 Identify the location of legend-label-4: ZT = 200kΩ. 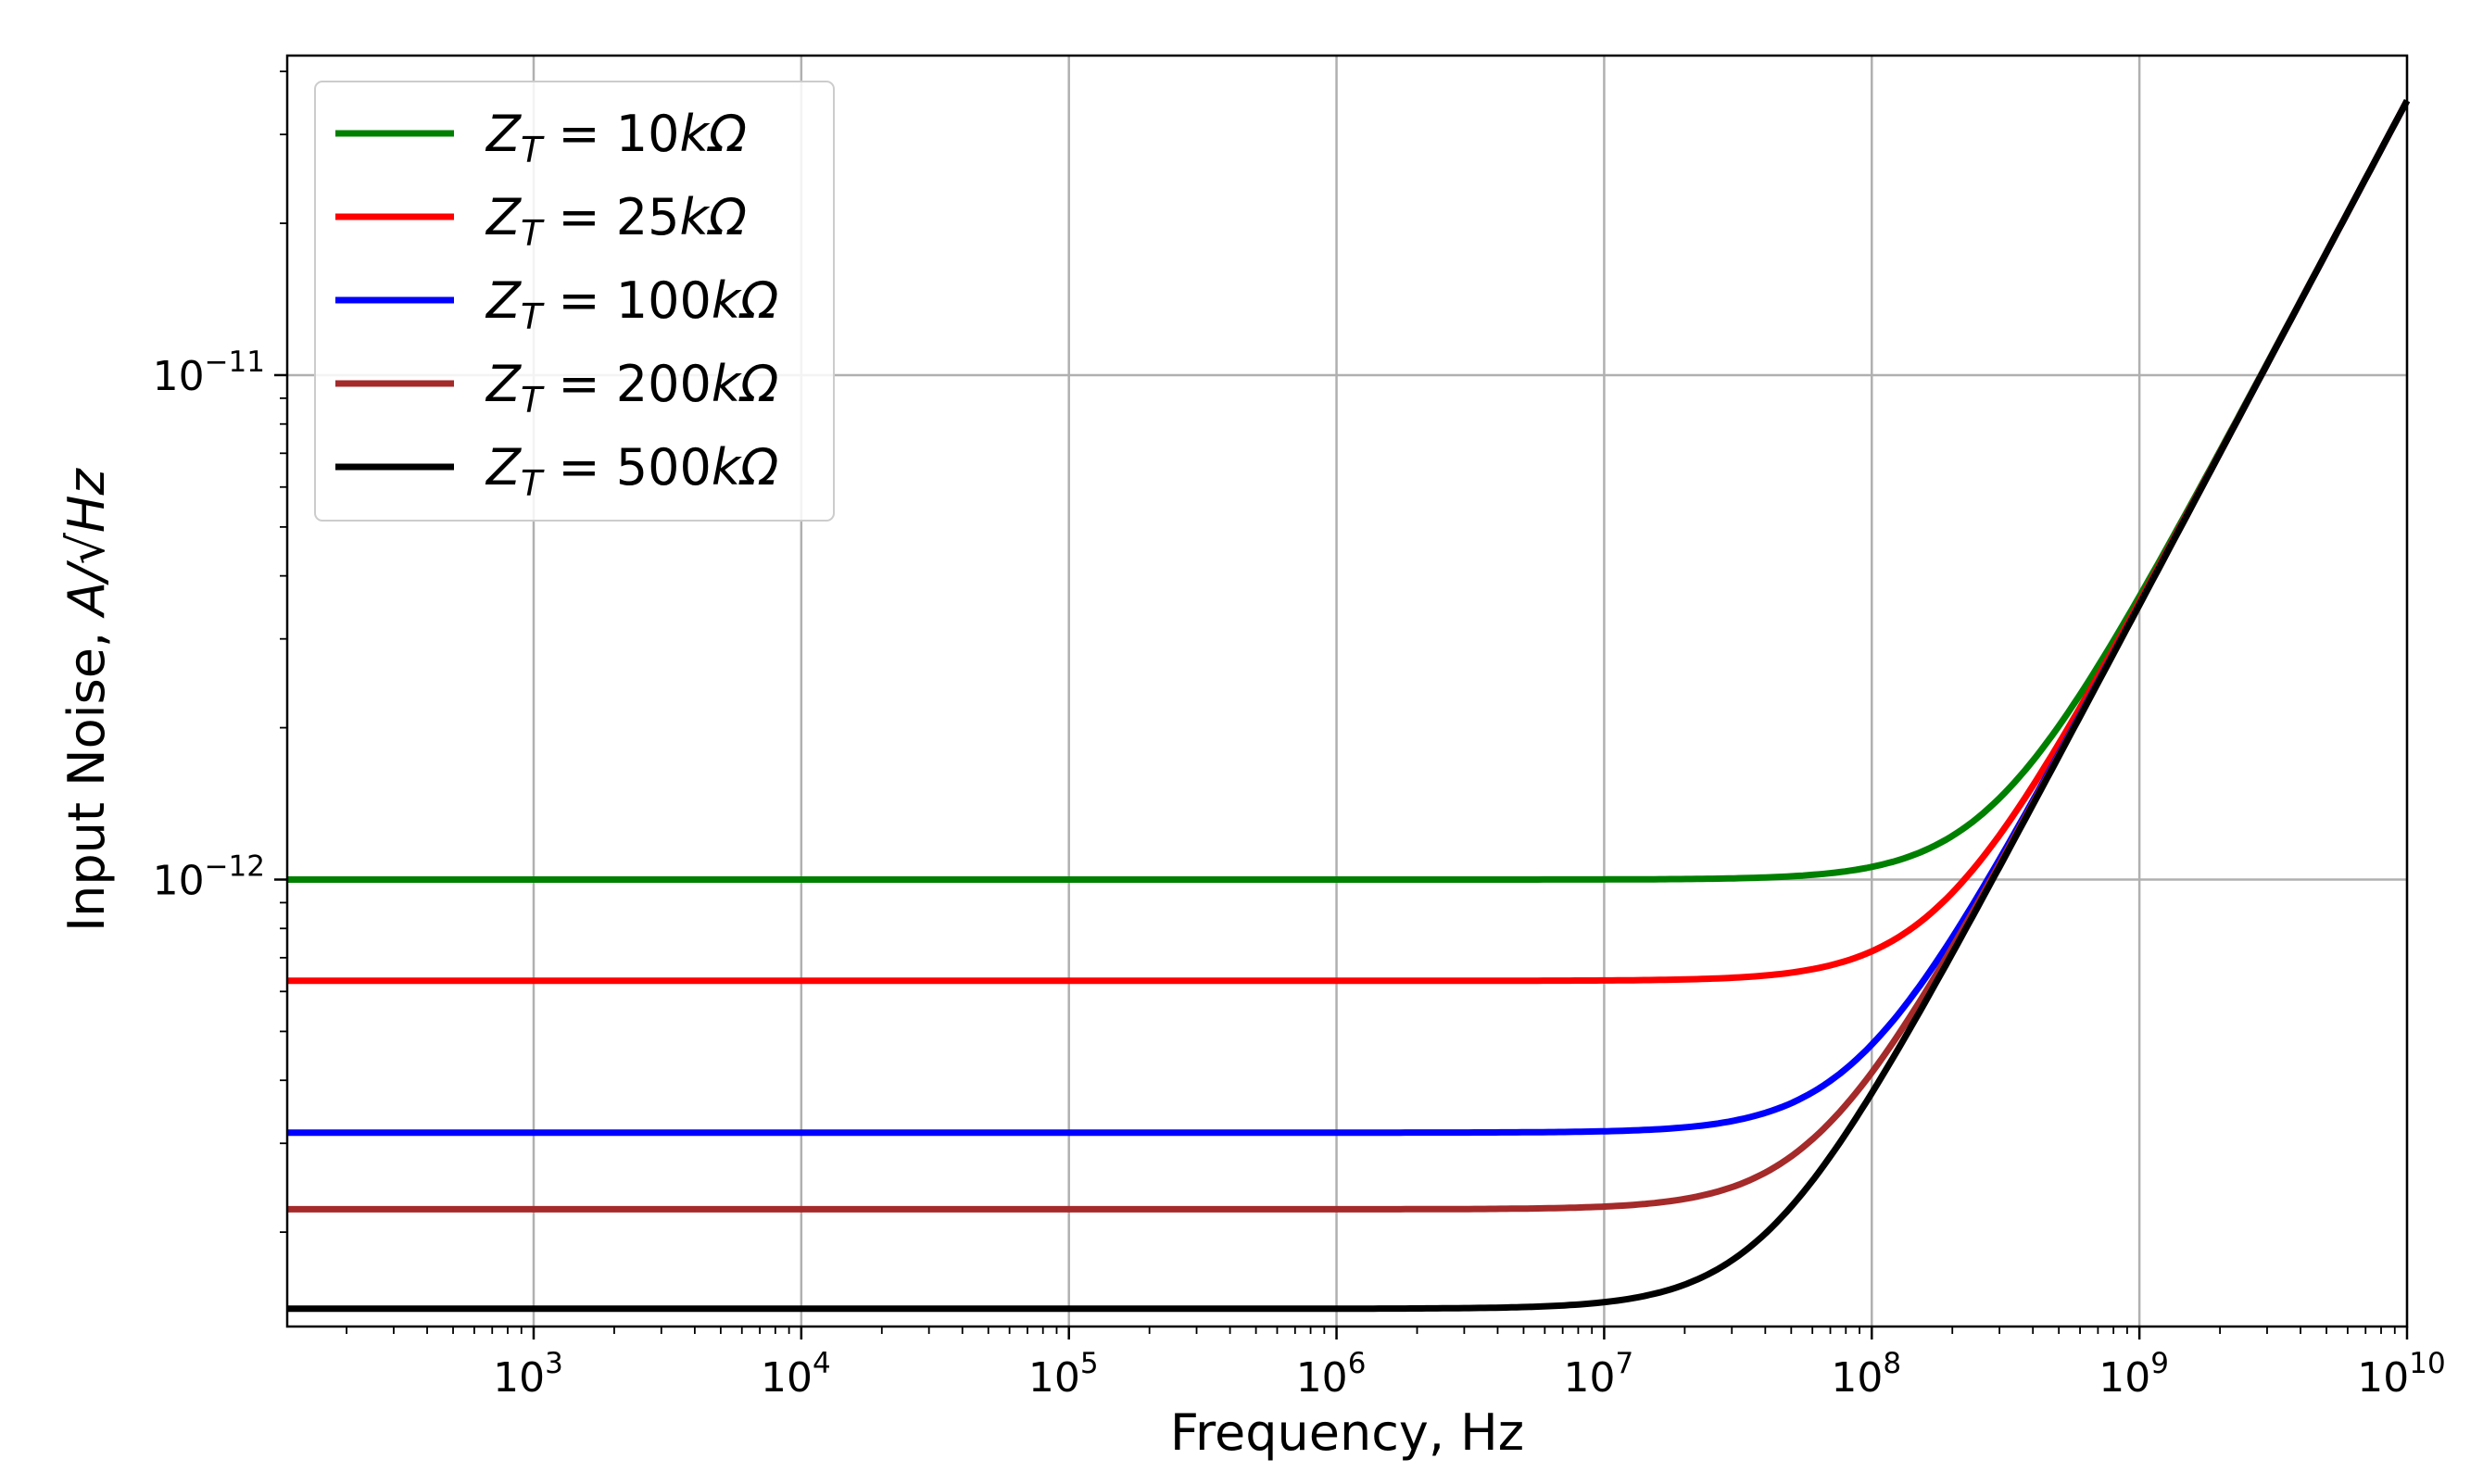
(631, 388).